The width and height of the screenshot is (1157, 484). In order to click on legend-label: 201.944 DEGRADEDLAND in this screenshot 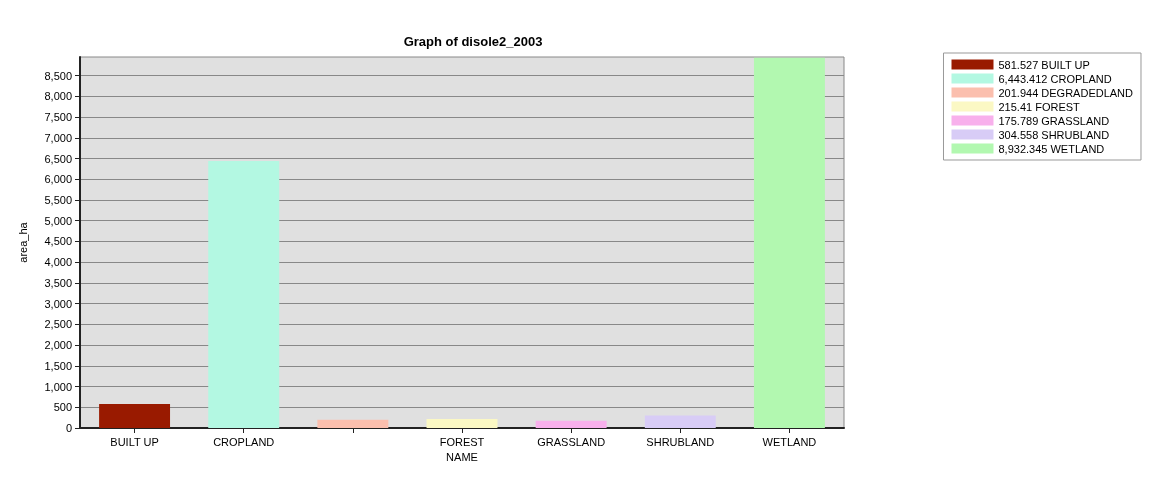, I will do `click(1066, 92)`.